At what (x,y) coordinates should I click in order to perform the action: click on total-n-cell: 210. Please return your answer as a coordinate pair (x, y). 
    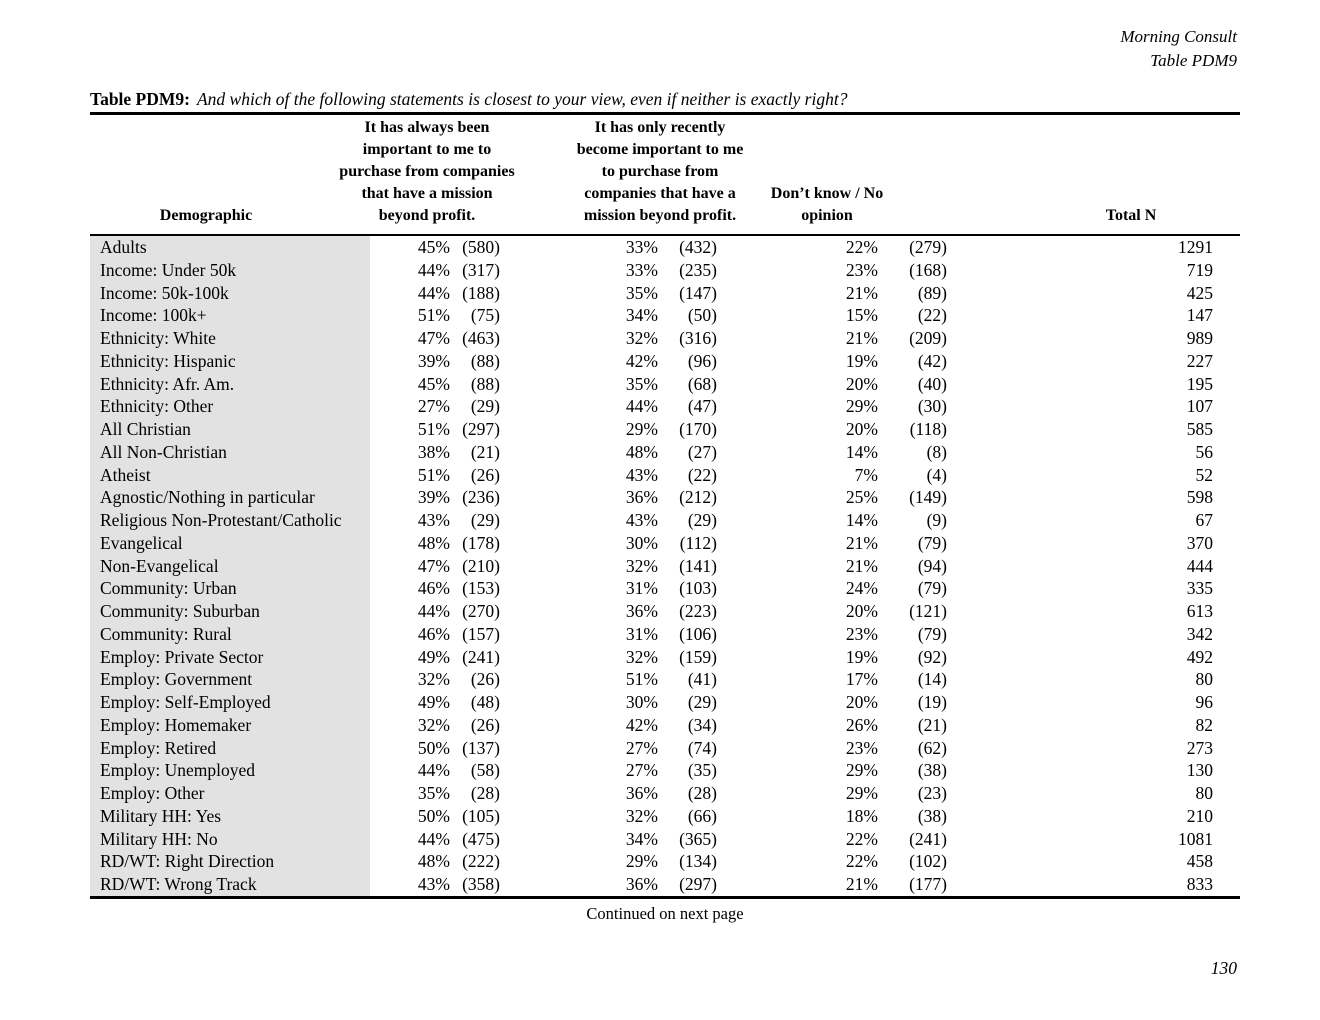
    Looking at the image, I should click on (1199, 815).